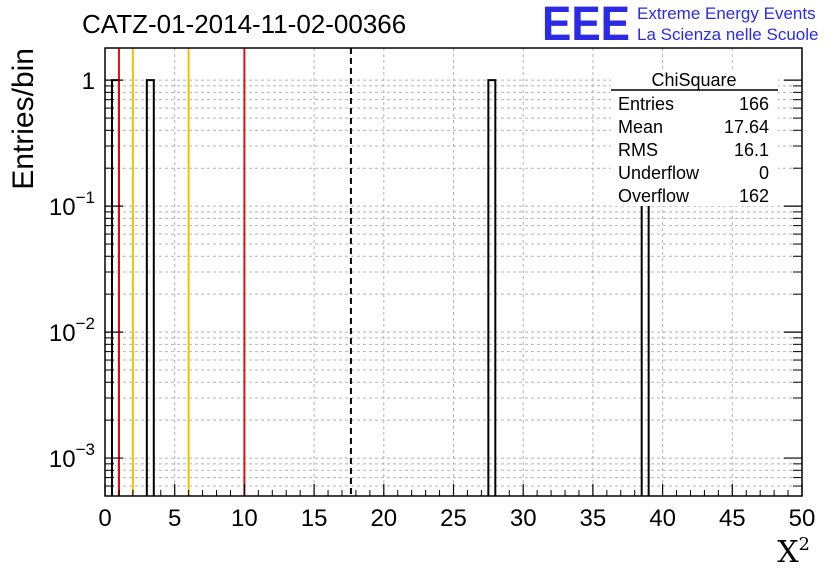 The image size is (836, 572). I want to click on y-tick-label: 1, so click(88, 81).